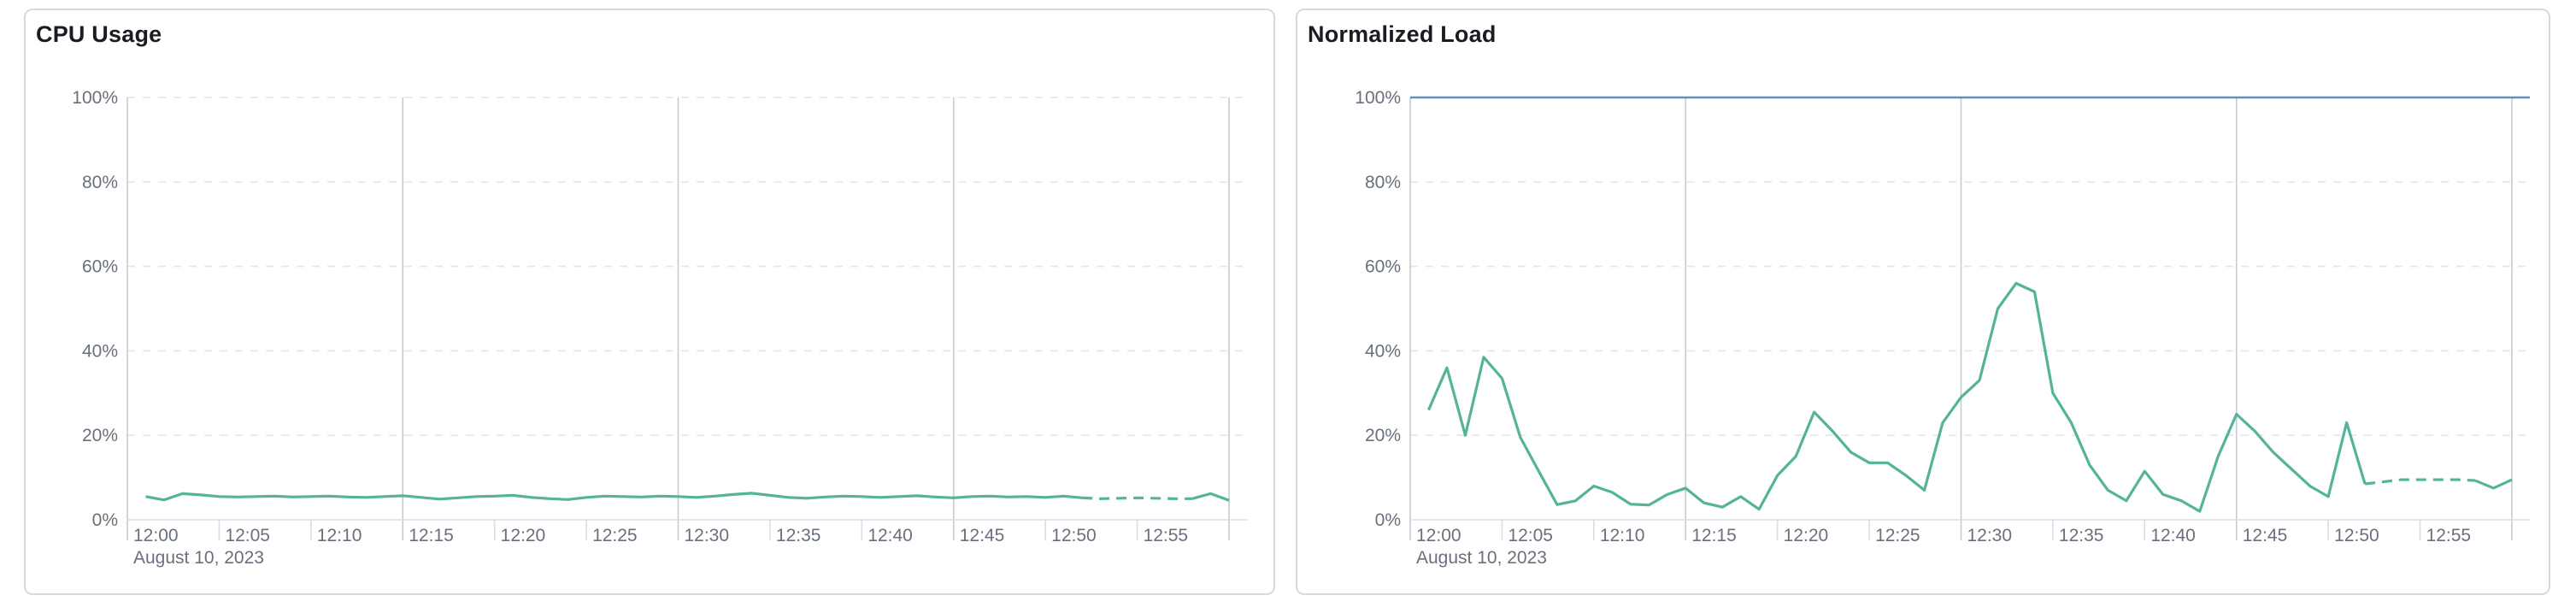  I want to click on chart-title: Normalized Load, so click(1402, 34).